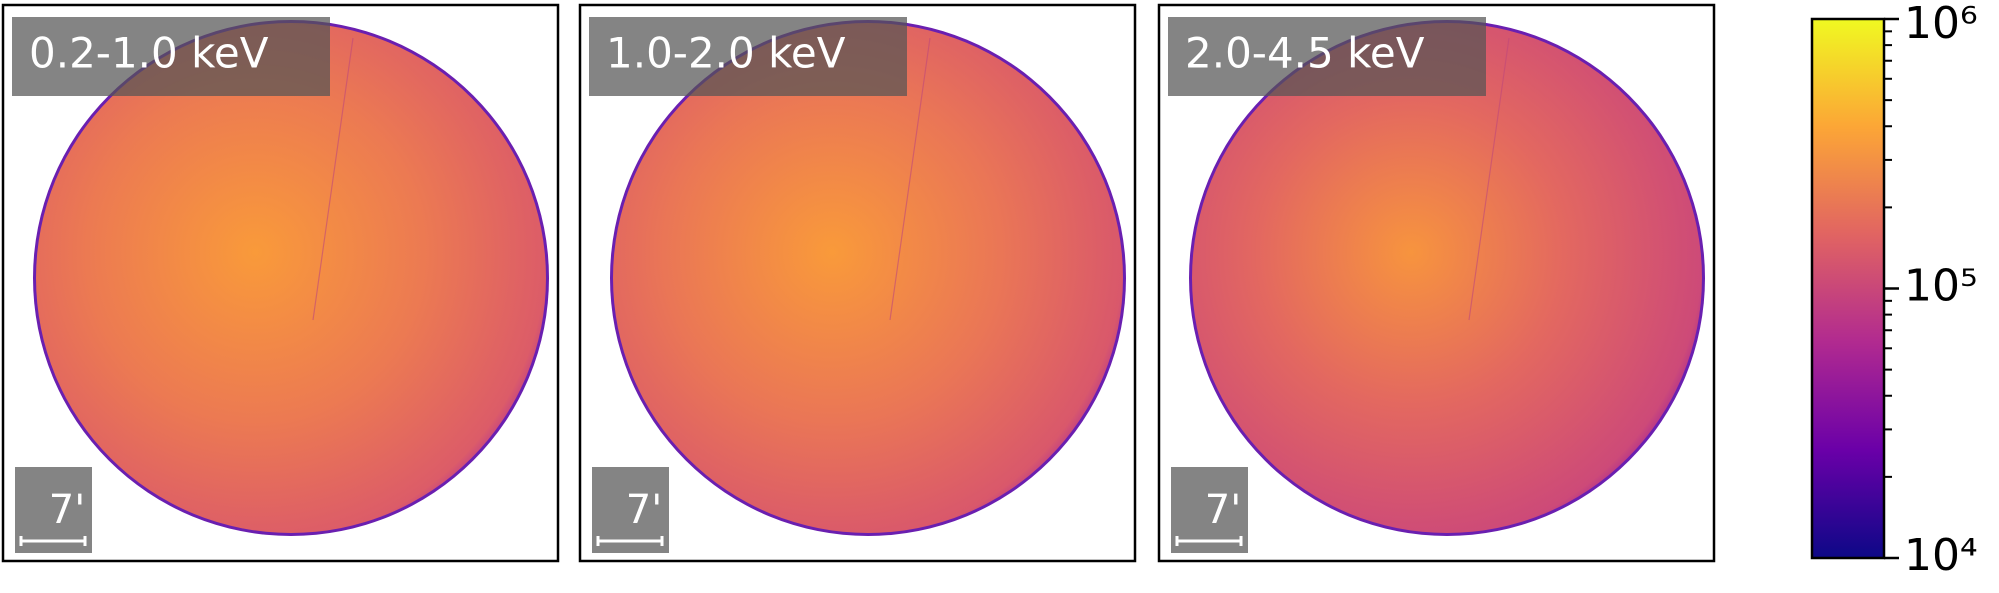 Image resolution: width=1999 pixels, height=593 pixels. Describe the element at coordinates (1941, 24) in the screenshot. I see `colorbar-tick-label: 10⁶` at that location.